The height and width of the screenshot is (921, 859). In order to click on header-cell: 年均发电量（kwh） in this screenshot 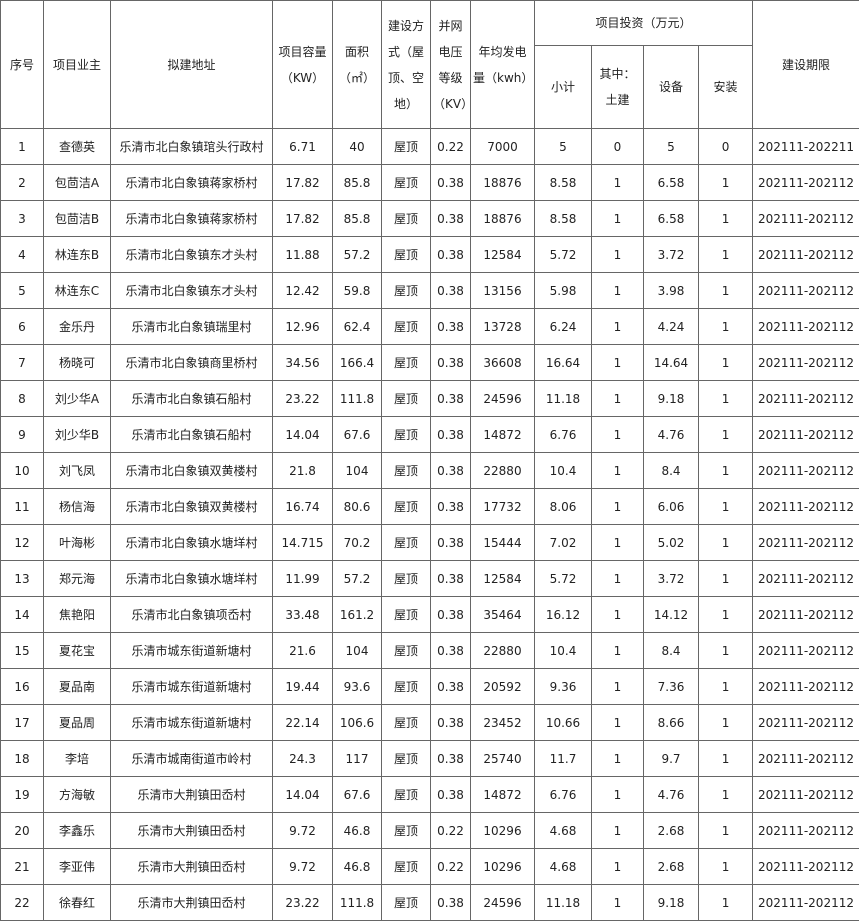, I will do `click(503, 65)`.